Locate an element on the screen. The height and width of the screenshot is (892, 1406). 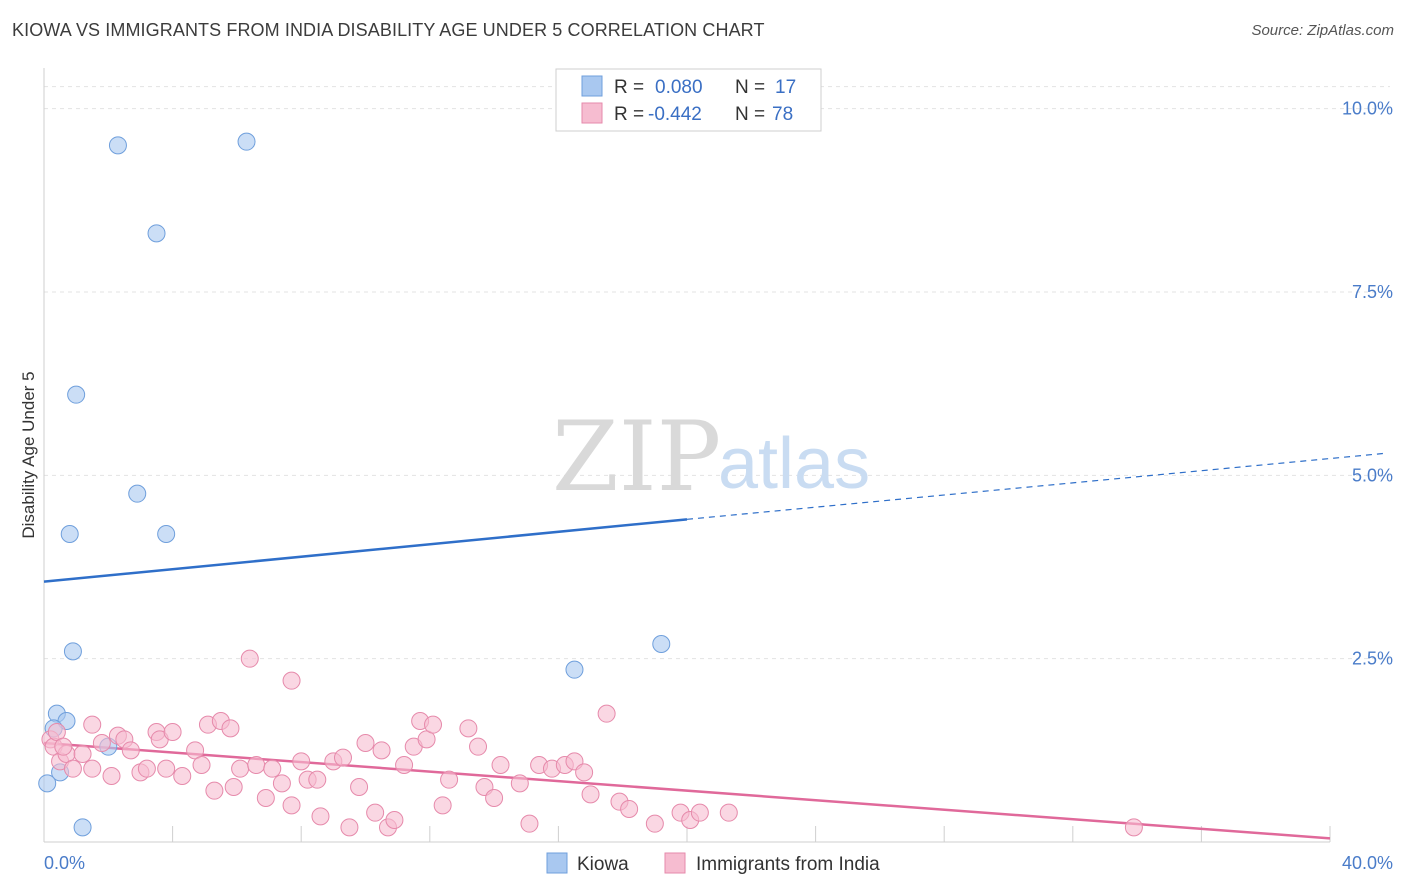
watermark-zip: ZIP is located at coordinates (636, 457).